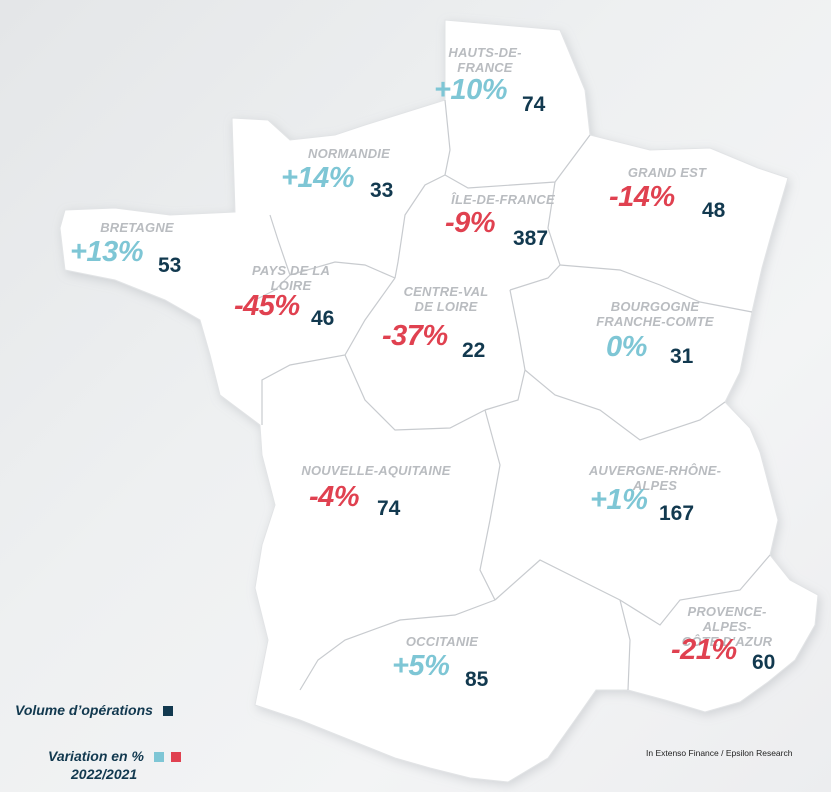  What do you see at coordinates (470, 223) in the screenshot?
I see `region-variation-ile-de-france: -9%` at bounding box center [470, 223].